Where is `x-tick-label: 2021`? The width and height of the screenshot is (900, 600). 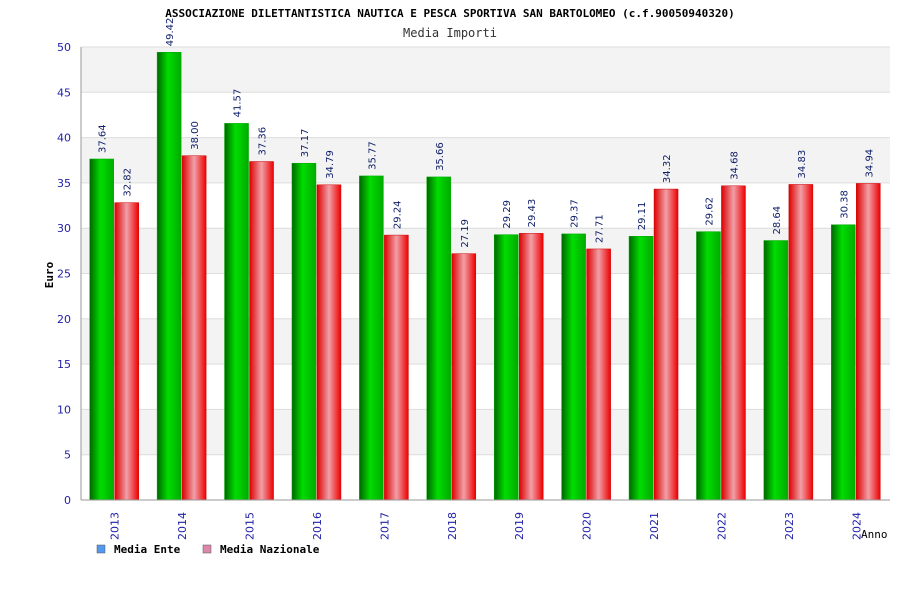
x-tick-label: 2021 is located at coordinates (654, 526).